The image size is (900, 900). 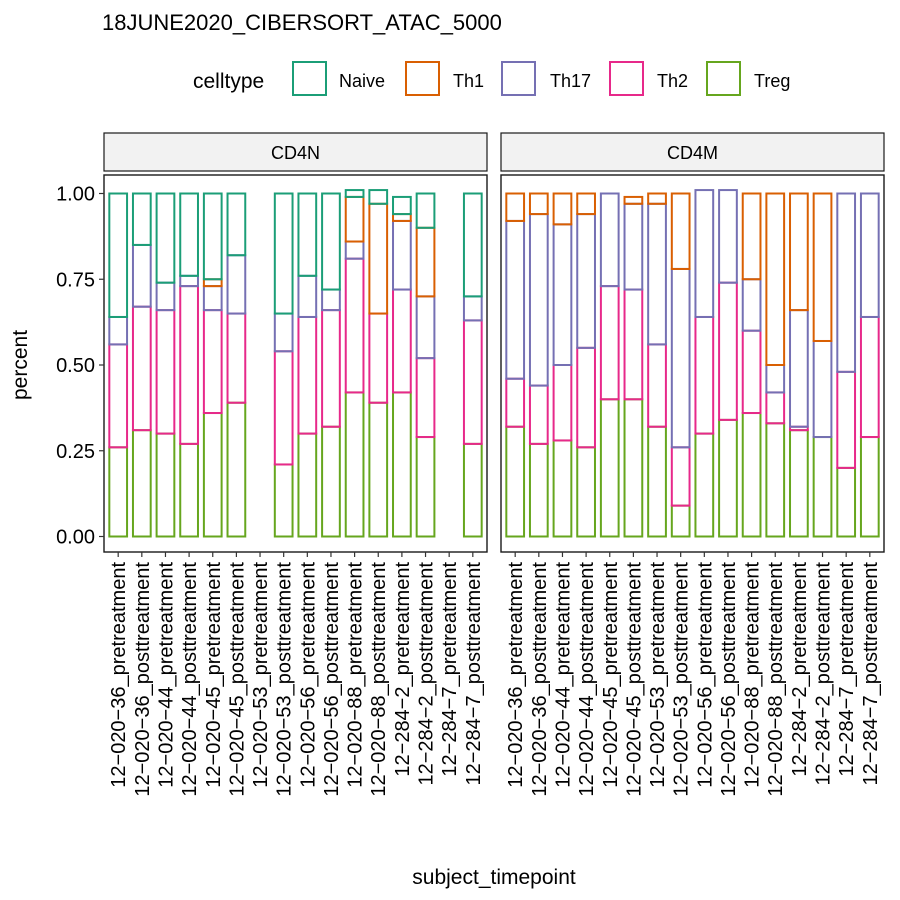 I want to click on y-tick-label: 0.00, so click(x=75, y=538).